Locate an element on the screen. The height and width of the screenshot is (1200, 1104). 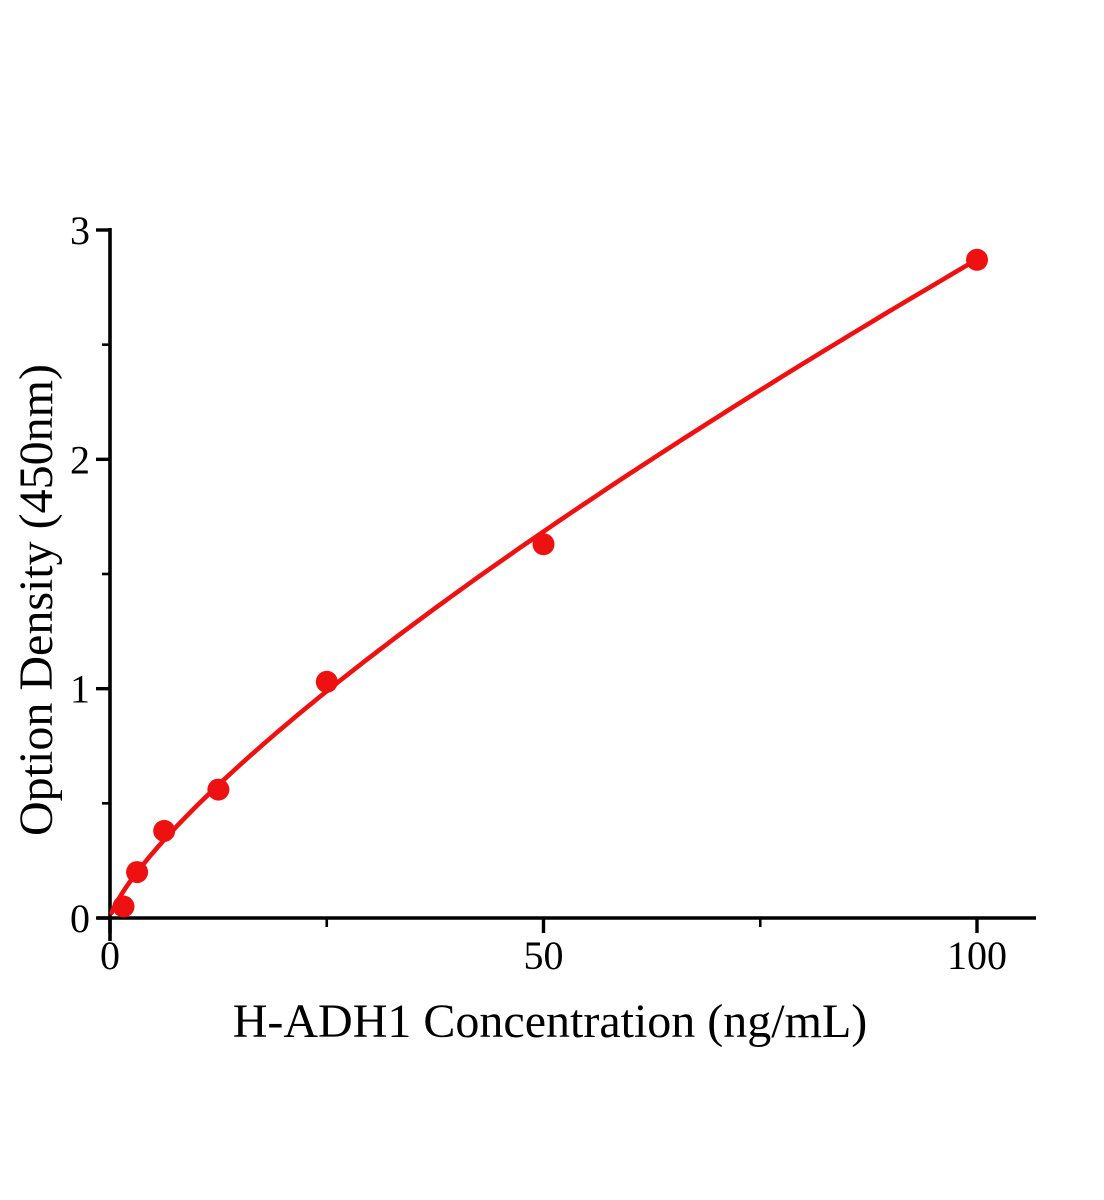
x-tick-label: 50 is located at coordinates (544, 955).